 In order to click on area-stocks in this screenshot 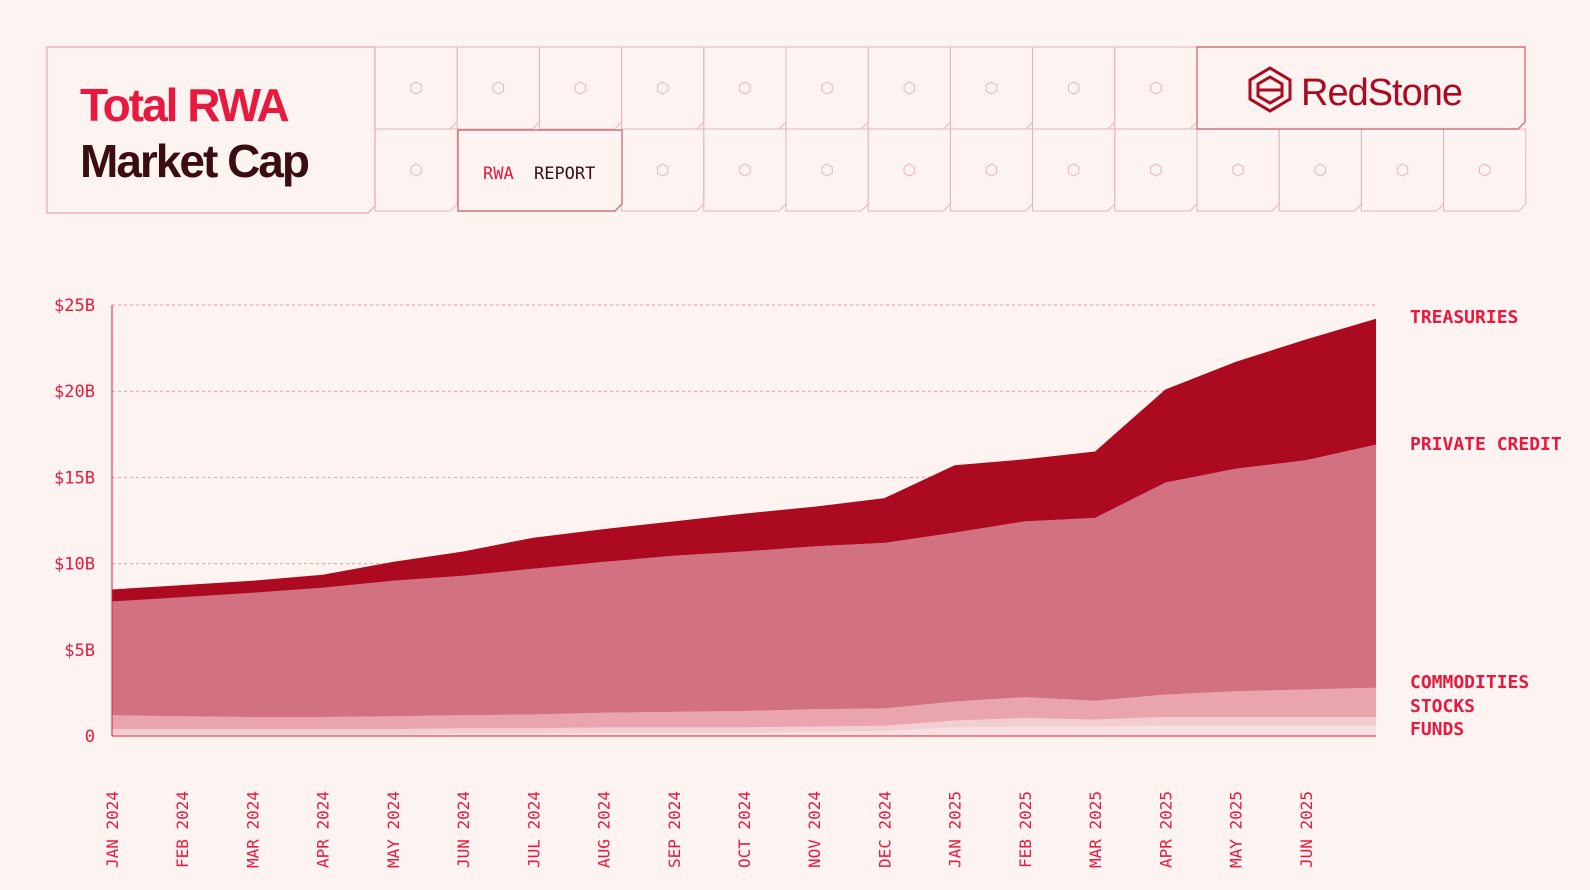, I will do `click(744, 726)`.